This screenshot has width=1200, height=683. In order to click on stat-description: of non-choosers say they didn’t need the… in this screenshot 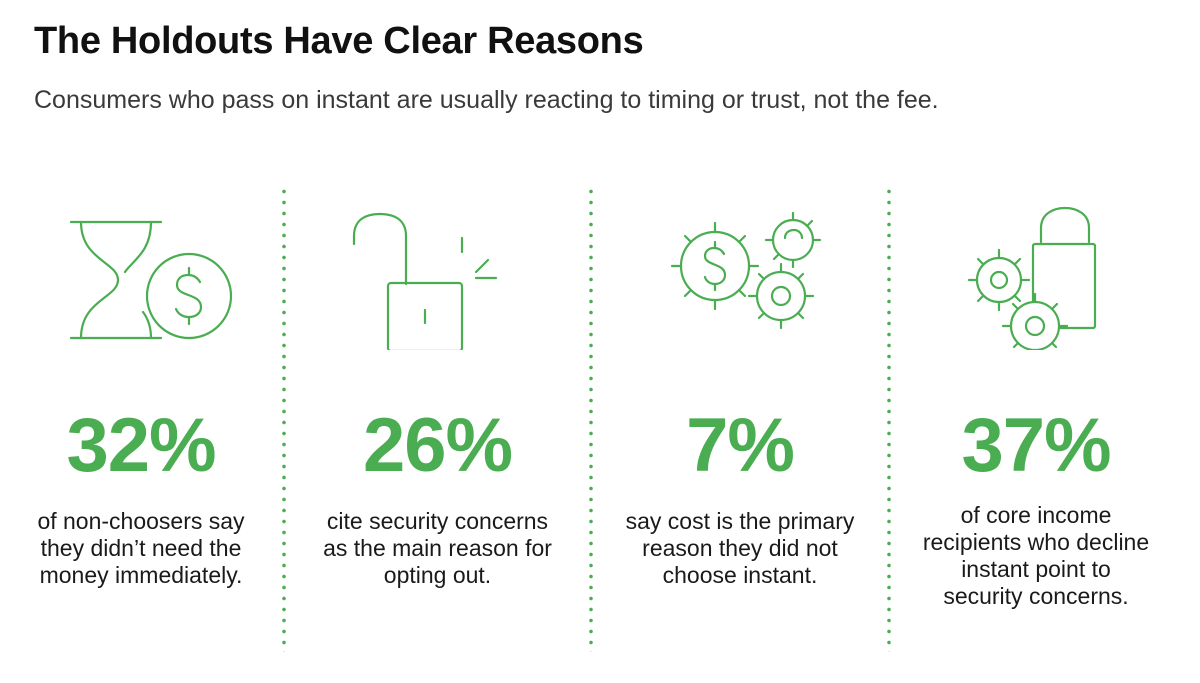, I will do `click(141, 548)`.